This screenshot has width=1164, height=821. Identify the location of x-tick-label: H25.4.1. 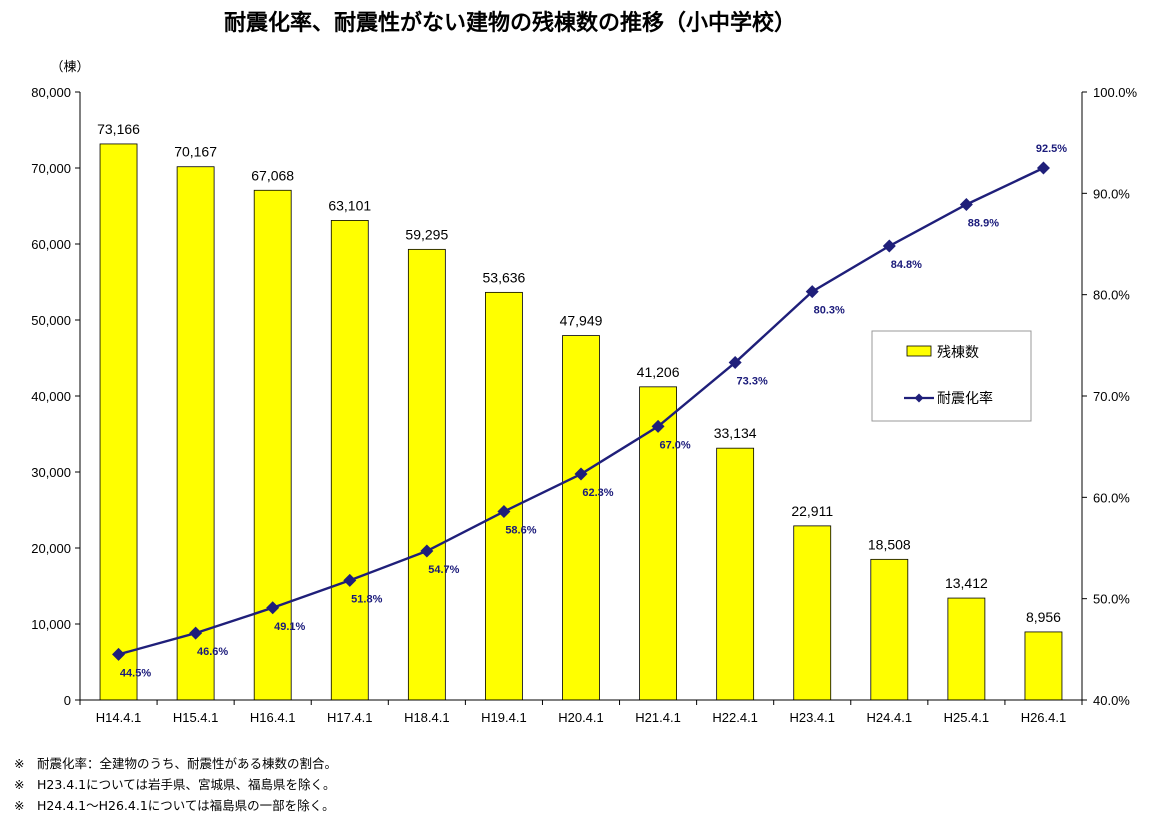
(967, 717).